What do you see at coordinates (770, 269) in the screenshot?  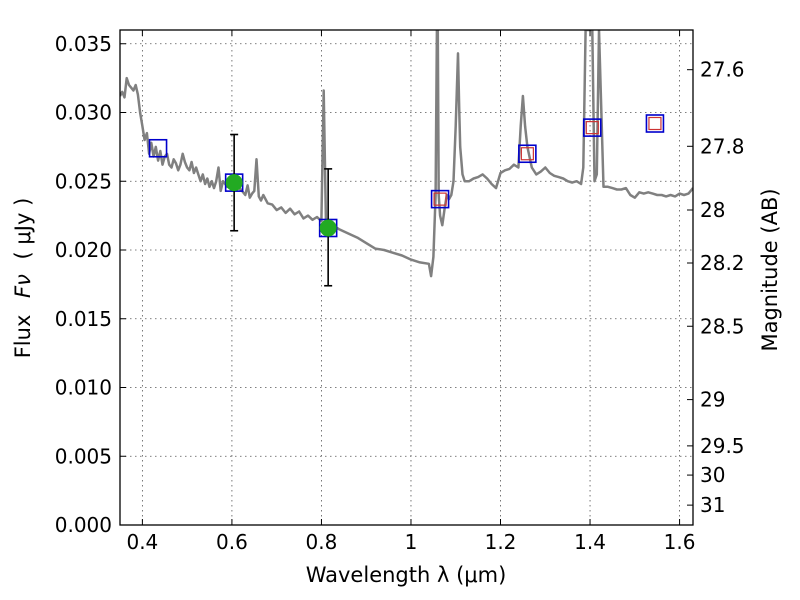 I see `right-axis-label: Magnitude (AB)` at bounding box center [770, 269].